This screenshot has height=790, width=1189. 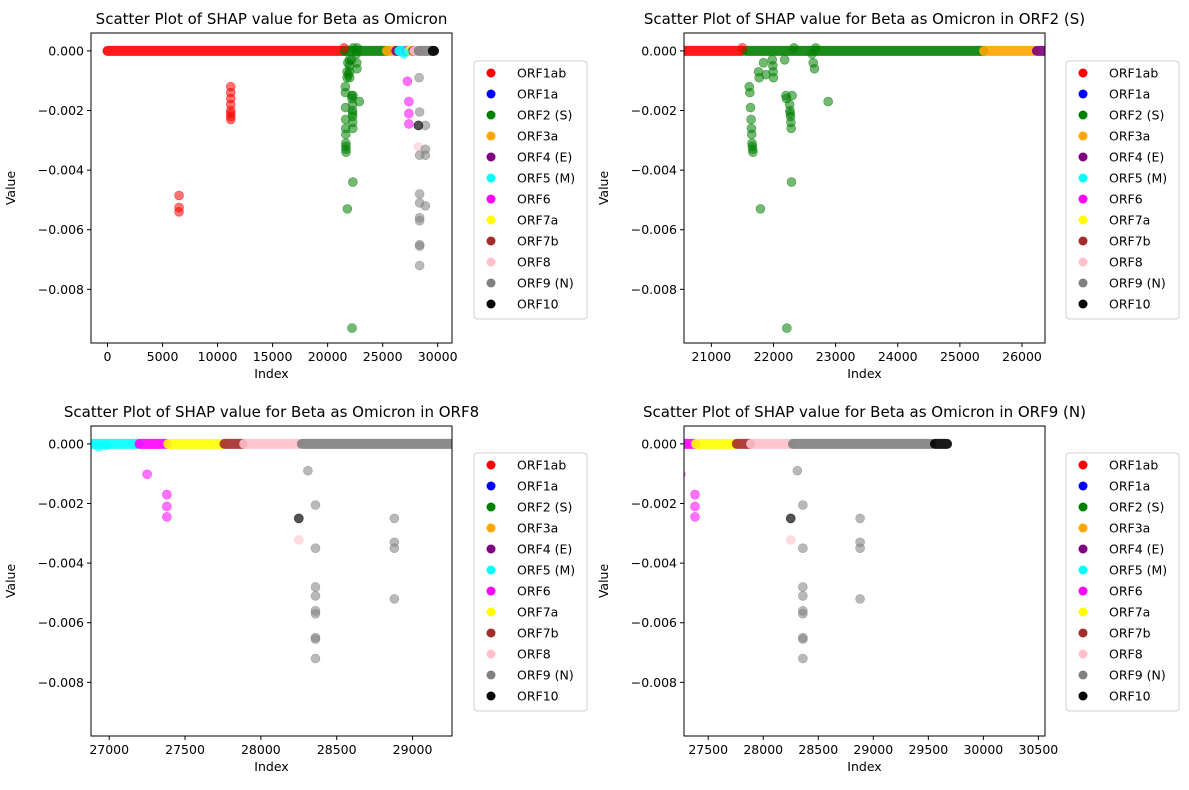 What do you see at coordinates (534, 654) in the screenshot?
I see `legend-label: ORF8` at bounding box center [534, 654].